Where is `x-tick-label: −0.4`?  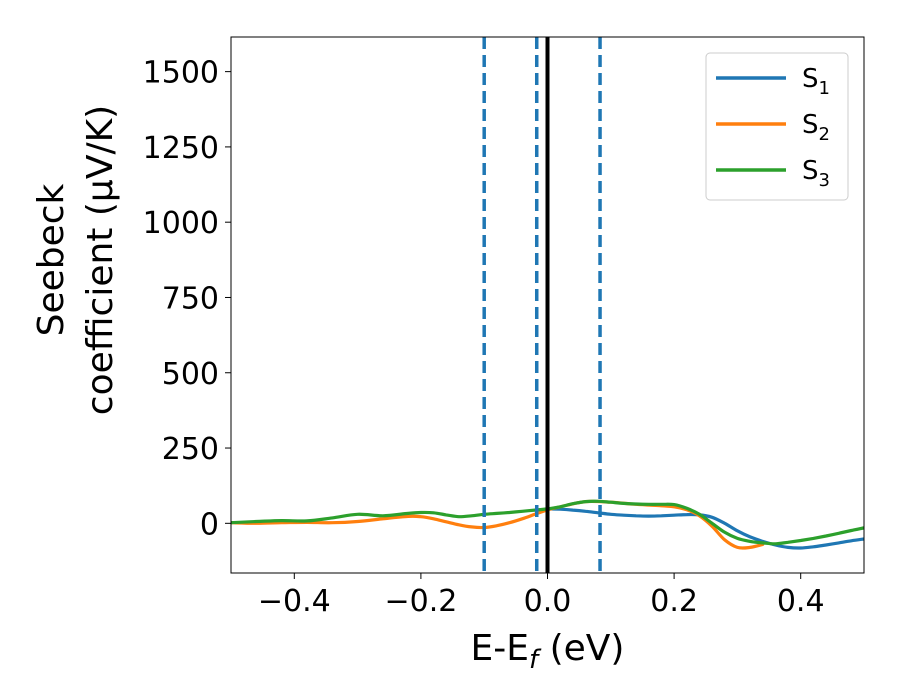
x-tick-label: −0.4 is located at coordinates (294, 601).